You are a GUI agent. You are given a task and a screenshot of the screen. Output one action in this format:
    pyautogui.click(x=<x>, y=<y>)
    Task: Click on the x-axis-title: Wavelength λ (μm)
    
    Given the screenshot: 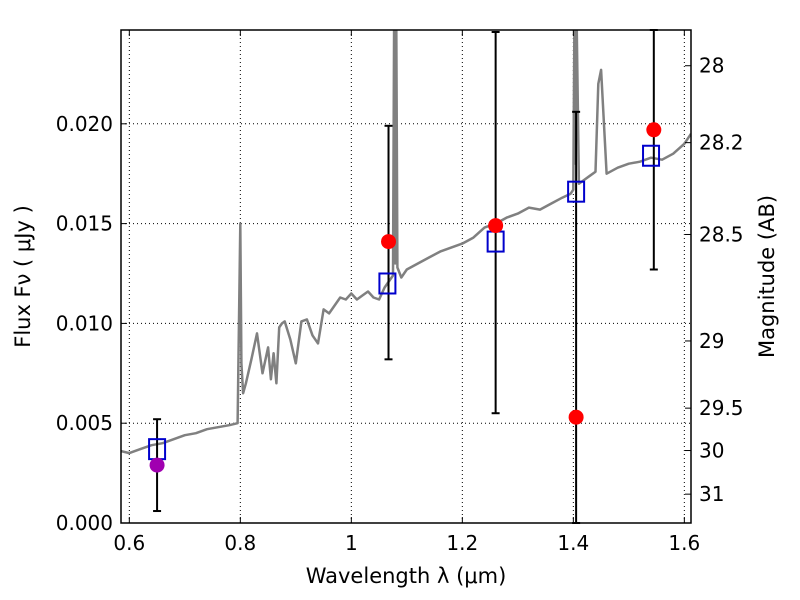 What is the action you would take?
    pyautogui.click(x=406, y=576)
    